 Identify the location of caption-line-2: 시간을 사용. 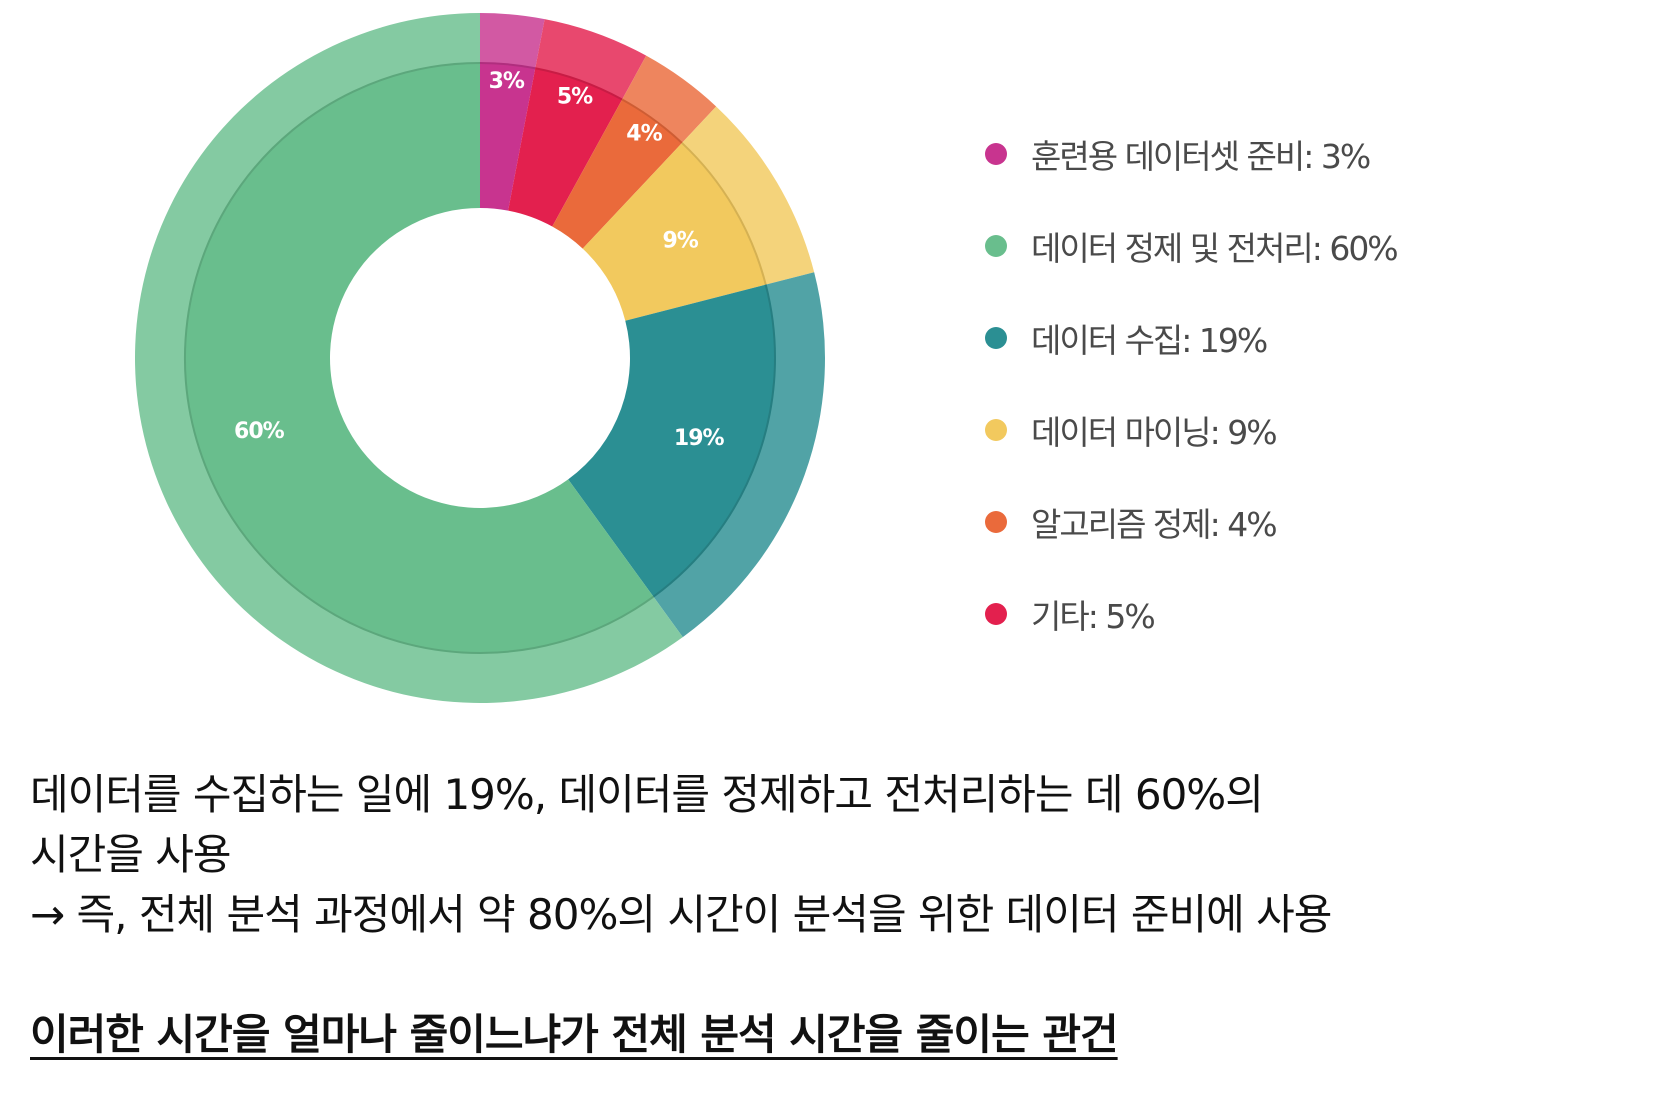
(131, 854).